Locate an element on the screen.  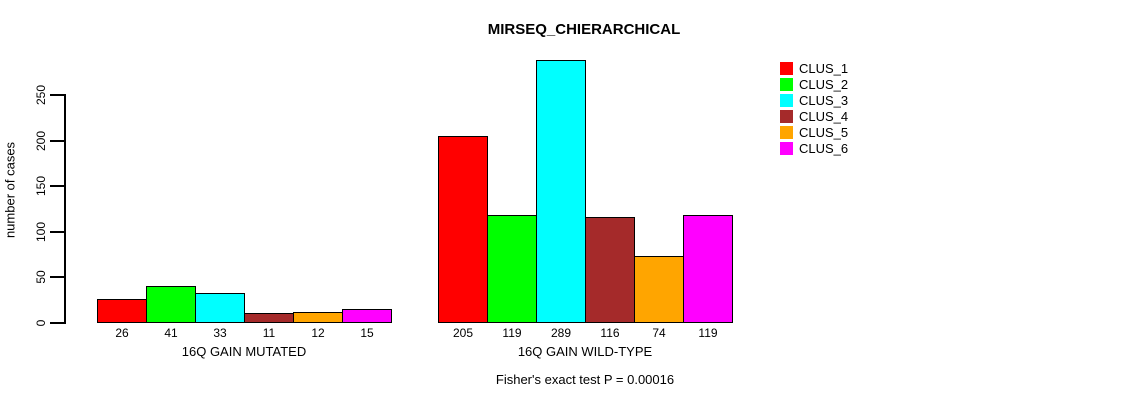
legend-label: CLUS_2 is located at coordinates (824, 84).